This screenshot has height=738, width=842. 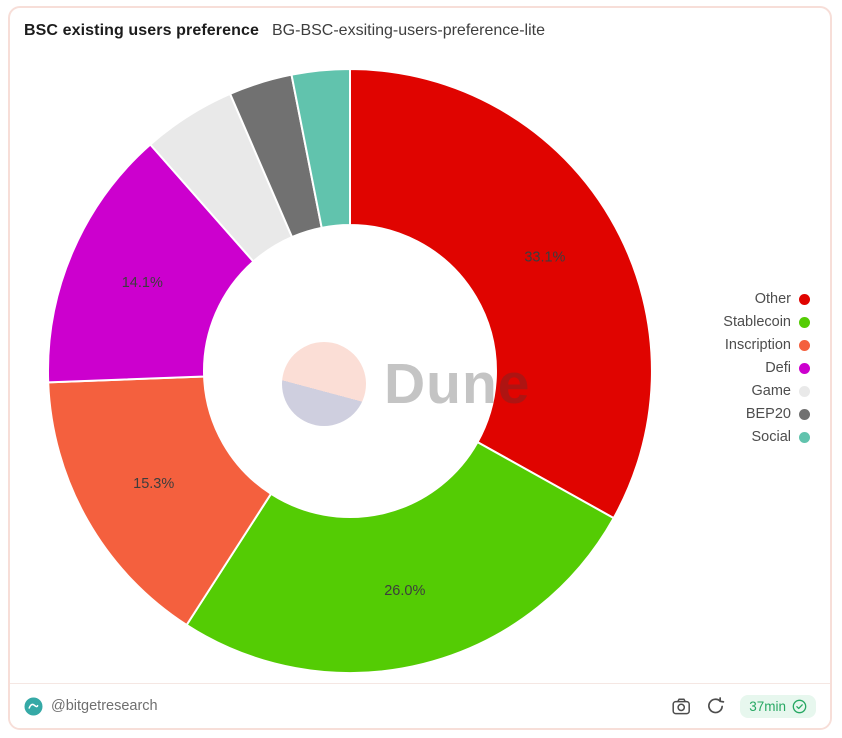 What do you see at coordinates (141, 30) in the screenshot?
I see `chart-title: BSC existing users preference` at bounding box center [141, 30].